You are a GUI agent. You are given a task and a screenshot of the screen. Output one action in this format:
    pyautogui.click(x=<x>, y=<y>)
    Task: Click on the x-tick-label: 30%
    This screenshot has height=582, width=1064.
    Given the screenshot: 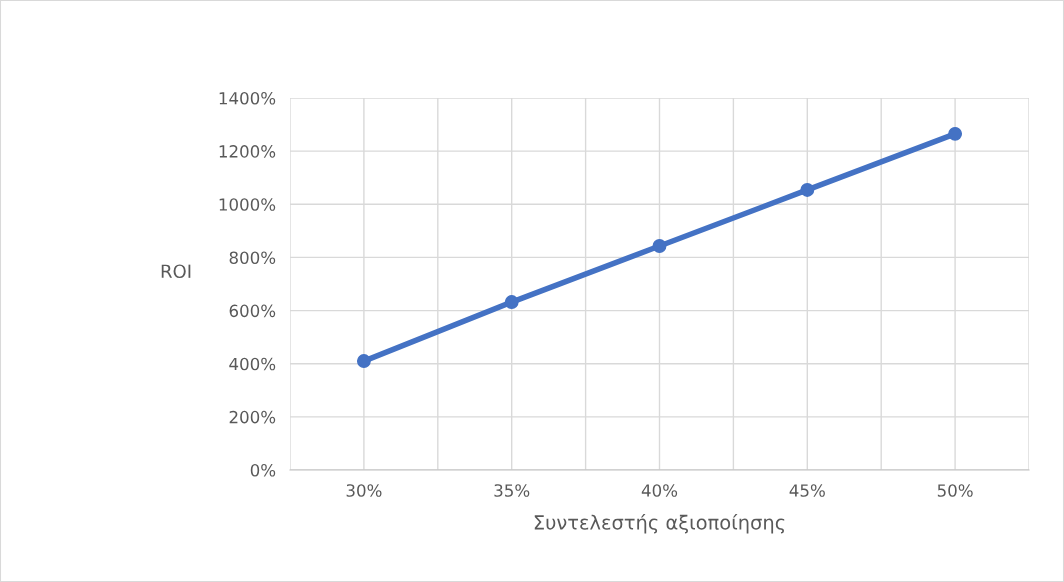 What is the action you would take?
    pyautogui.click(x=364, y=490)
    